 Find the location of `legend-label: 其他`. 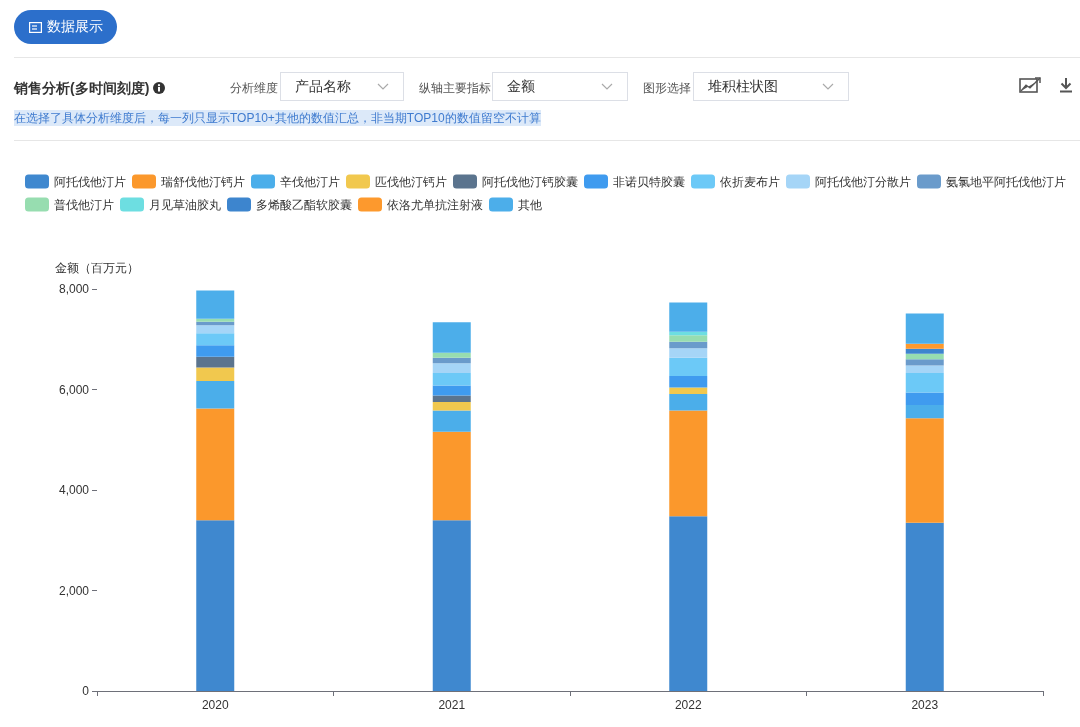

legend-label: 其他 is located at coordinates (530, 204).